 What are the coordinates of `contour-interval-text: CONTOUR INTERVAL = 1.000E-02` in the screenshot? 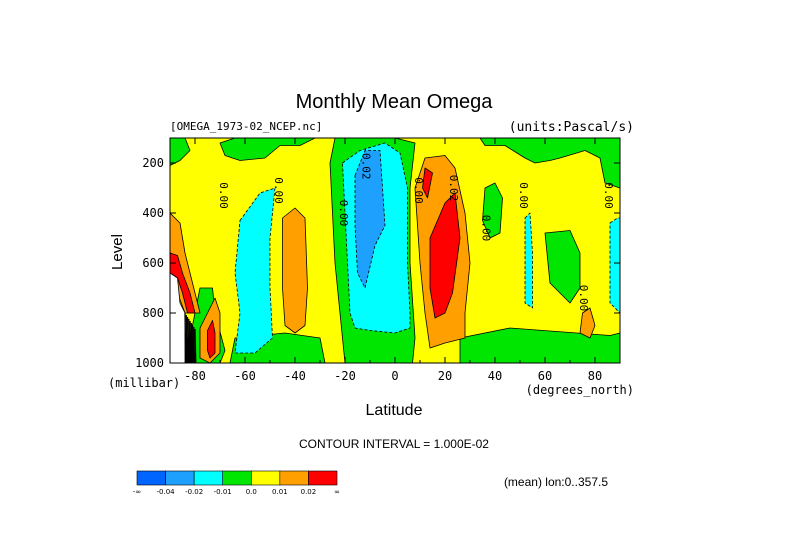 It's located at (394, 444).